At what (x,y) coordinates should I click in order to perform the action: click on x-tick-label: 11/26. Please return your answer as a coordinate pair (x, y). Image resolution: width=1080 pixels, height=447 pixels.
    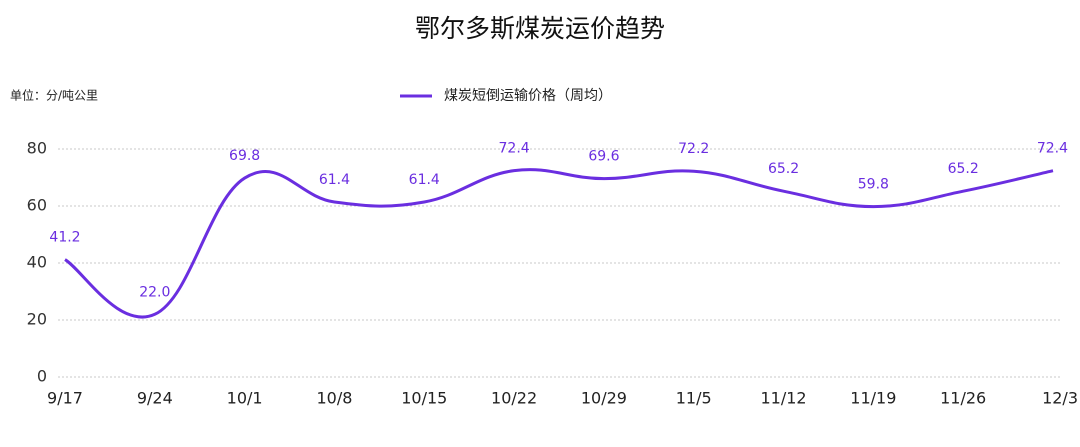
    Looking at the image, I should click on (963, 398).